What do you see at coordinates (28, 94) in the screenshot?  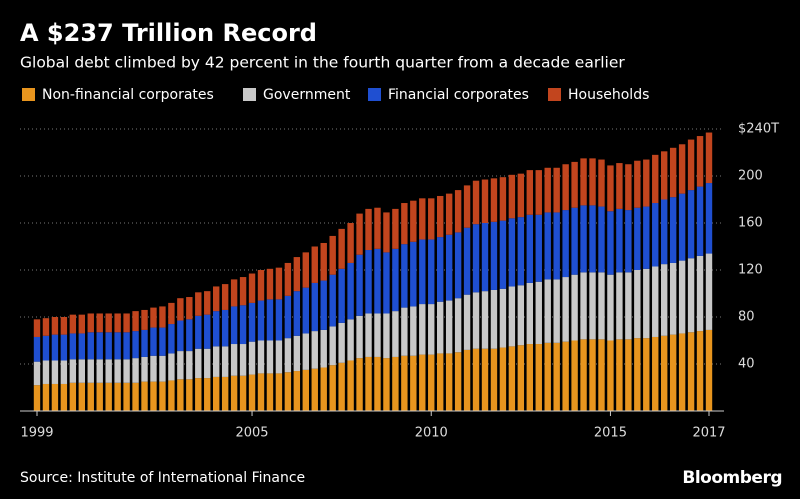 I see `legend-swatch` at bounding box center [28, 94].